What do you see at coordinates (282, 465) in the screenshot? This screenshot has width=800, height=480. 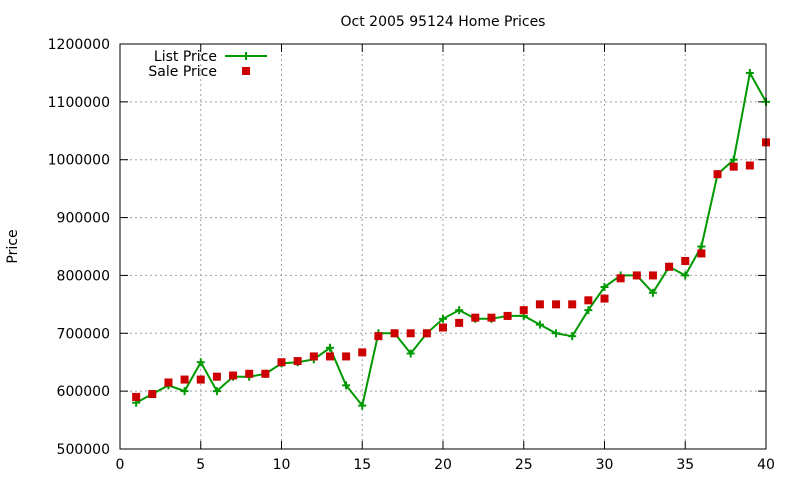 I see `x-tick-label: 10` at bounding box center [282, 465].